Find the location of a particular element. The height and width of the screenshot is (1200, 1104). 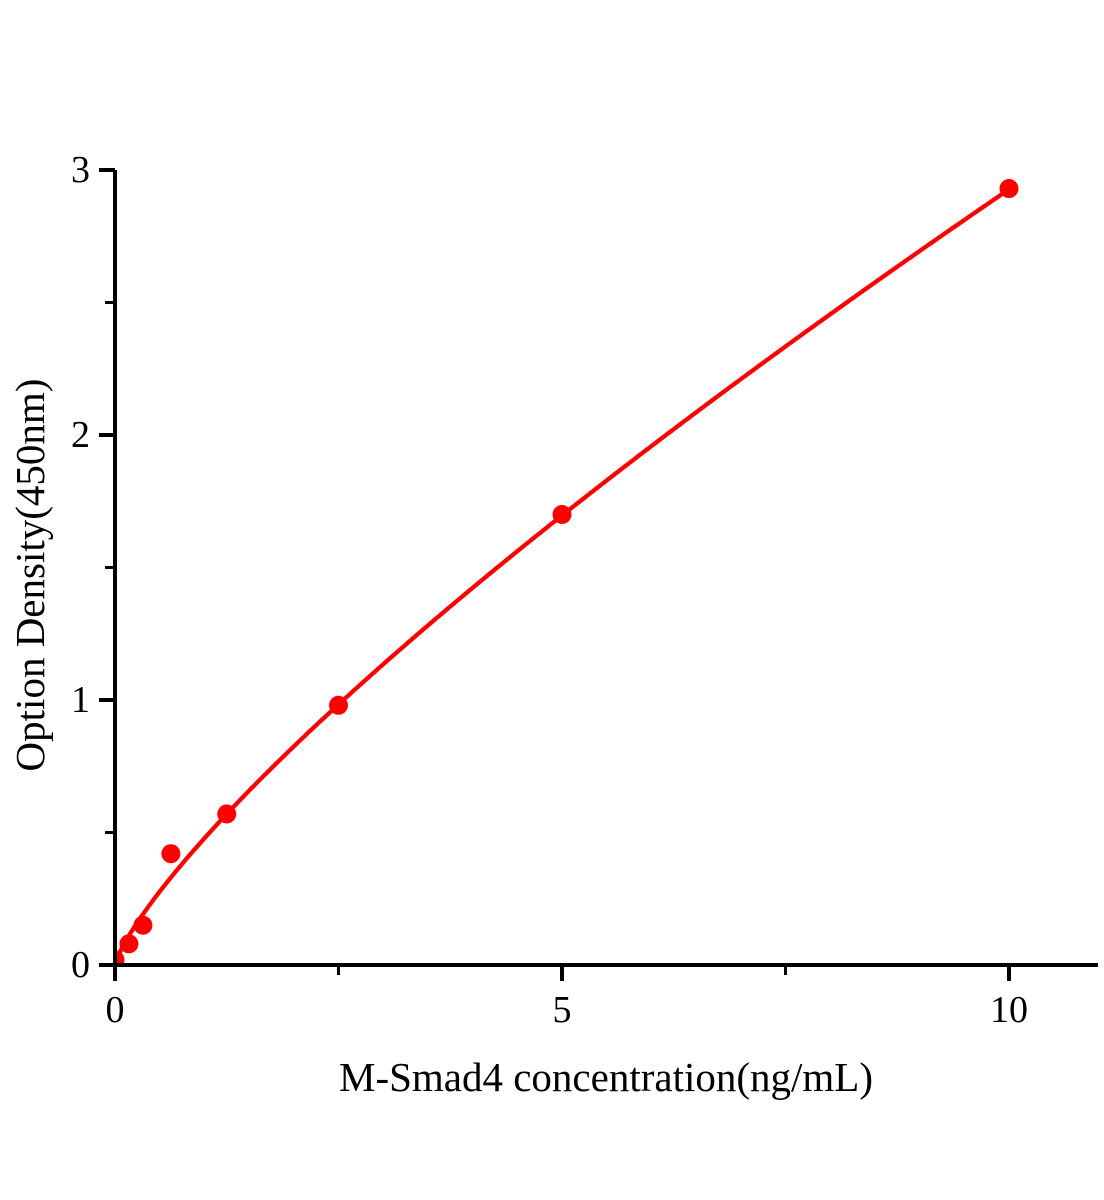

x-ticks is located at coordinates (562, 973).